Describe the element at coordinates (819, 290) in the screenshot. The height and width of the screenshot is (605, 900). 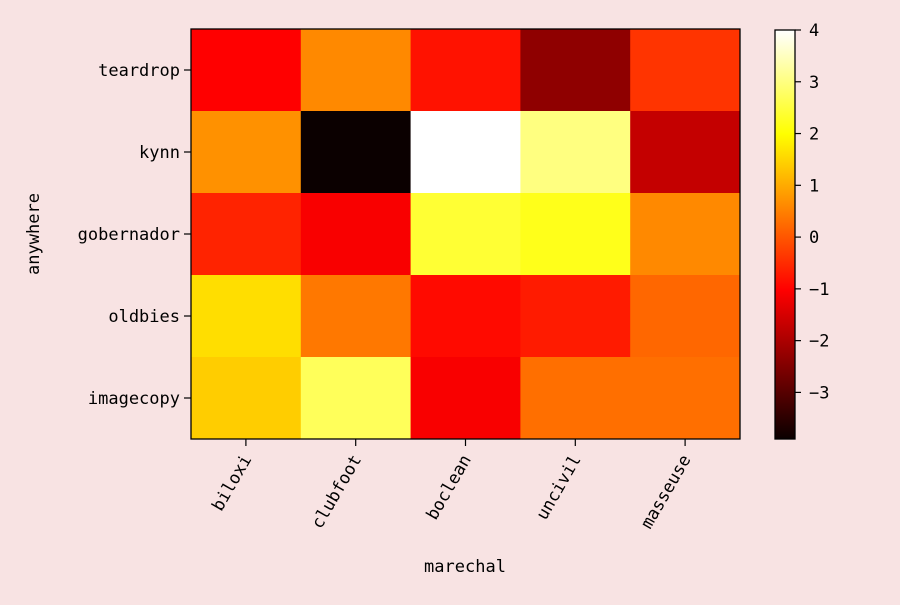
I see `colorbar-tick-label: −1` at that location.